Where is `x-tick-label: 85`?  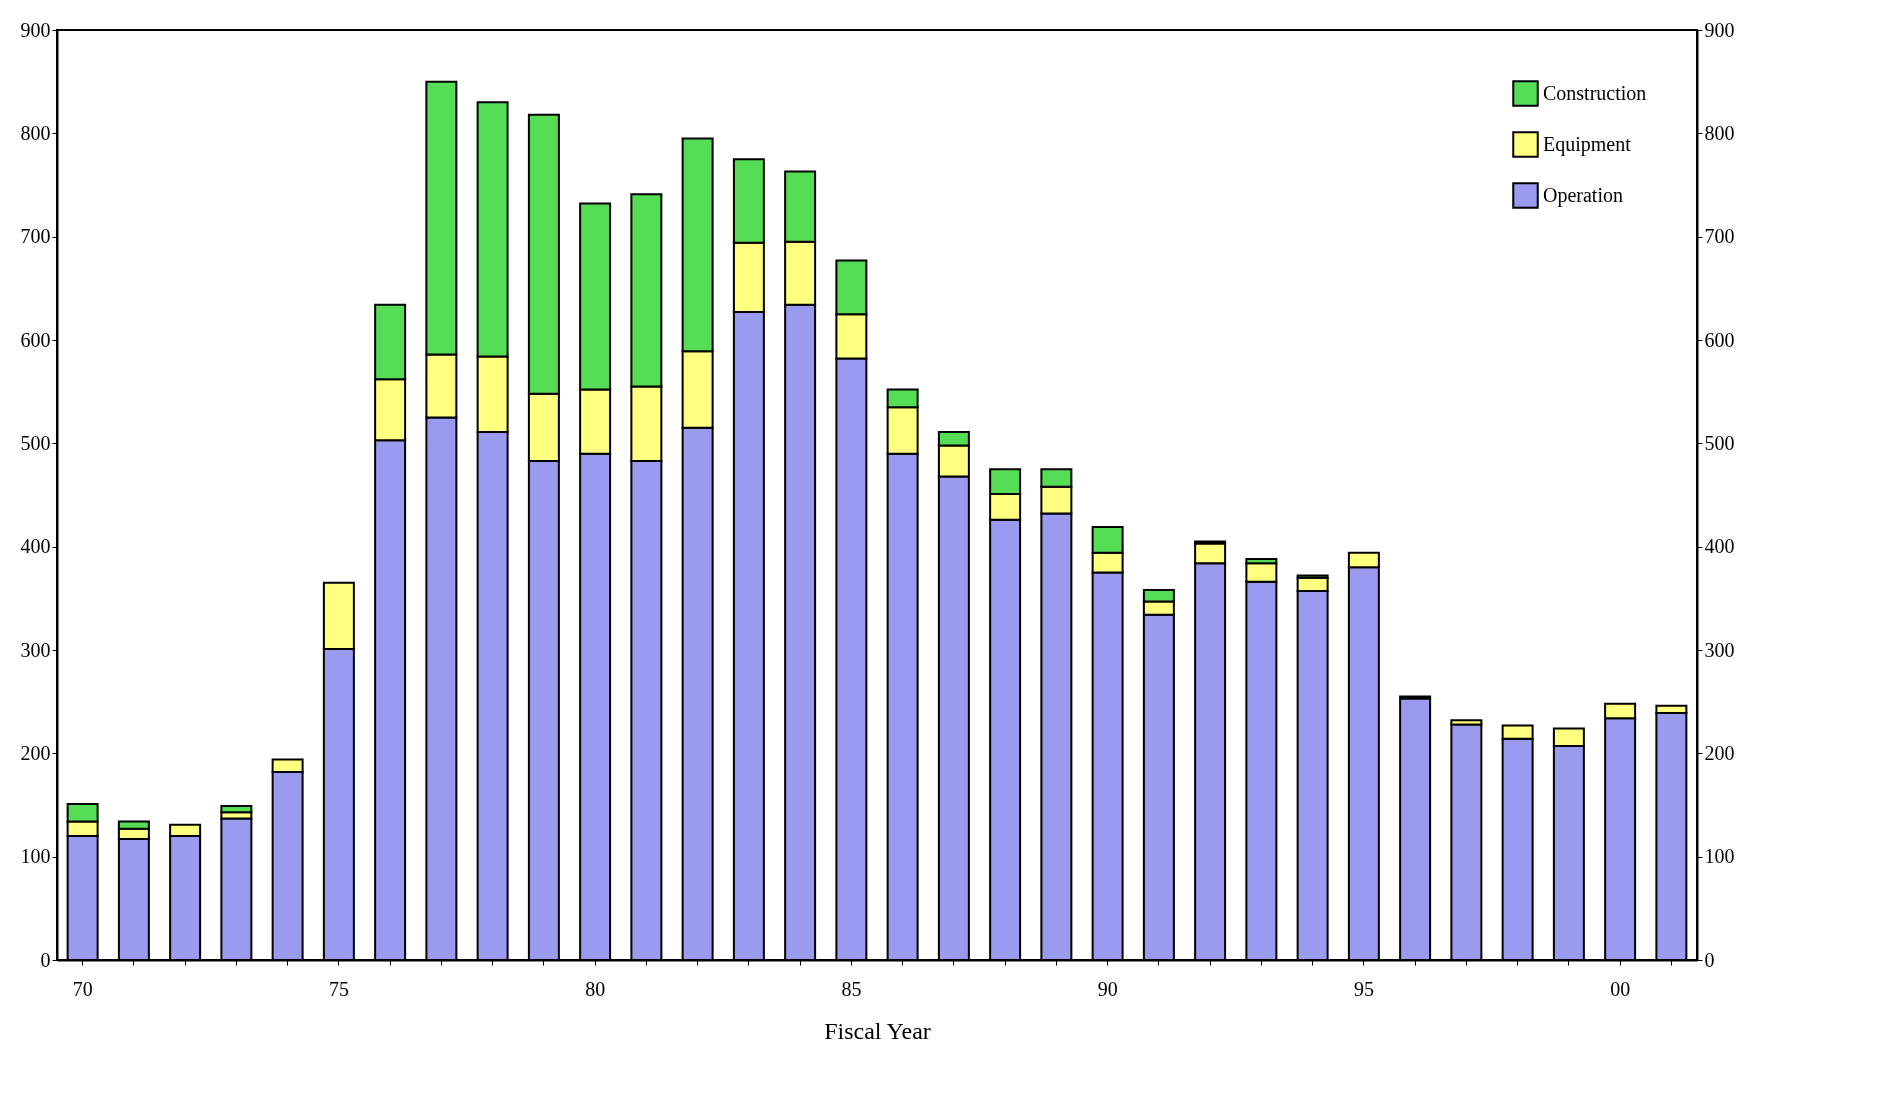
x-tick-label: 85 is located at coordinates (851, 988).